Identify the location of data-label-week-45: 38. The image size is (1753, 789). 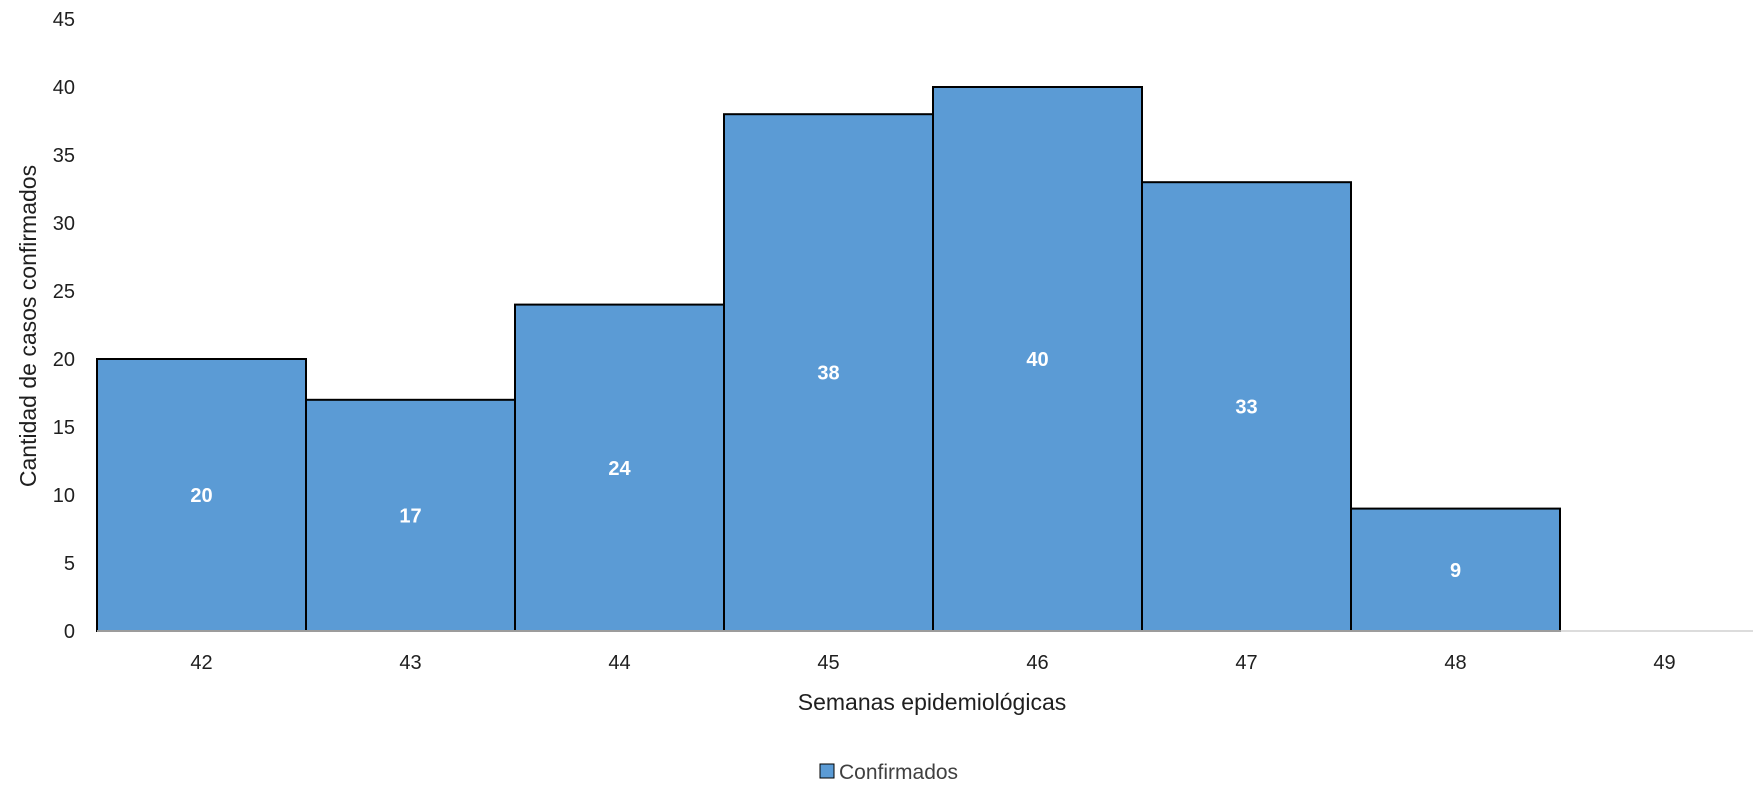
(828, 374).